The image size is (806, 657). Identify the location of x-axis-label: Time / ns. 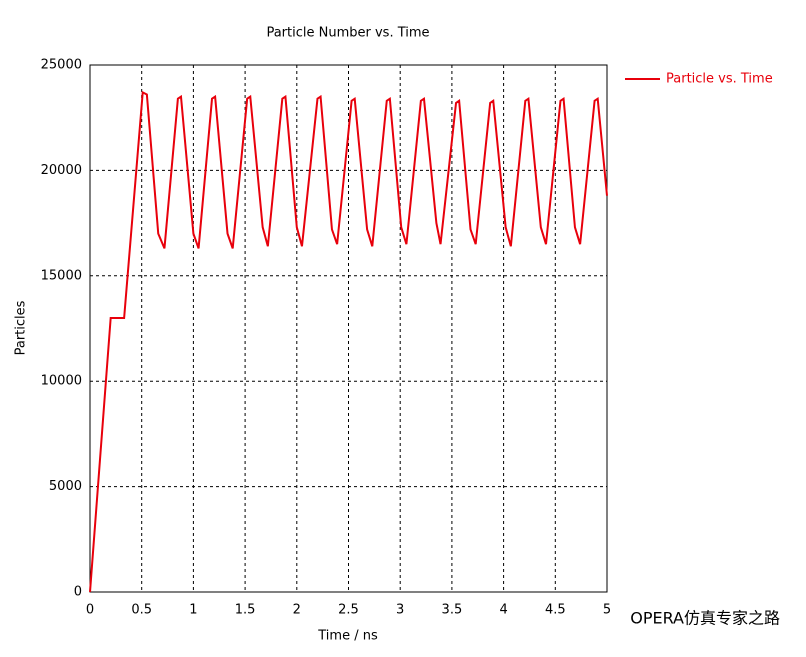
(347, 636).